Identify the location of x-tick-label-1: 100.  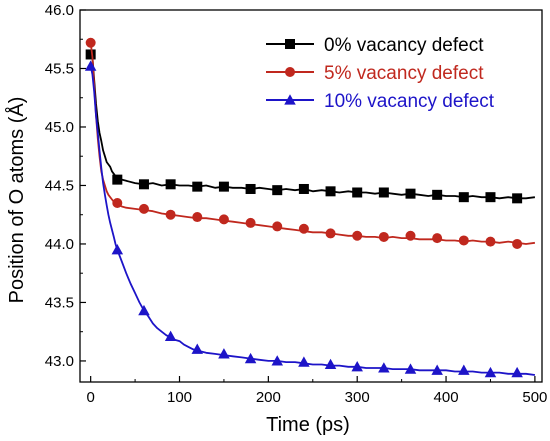
(179, 397).